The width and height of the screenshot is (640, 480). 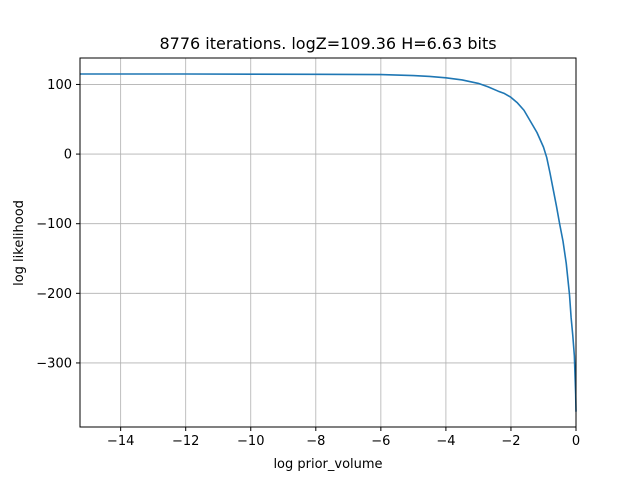 What do you see at coordinates (327, 43) in the screenshot?
I see `chart-title: 8776 iterations. logZ=109.36 H=6.63 bits` at bounding box center [327, 43].